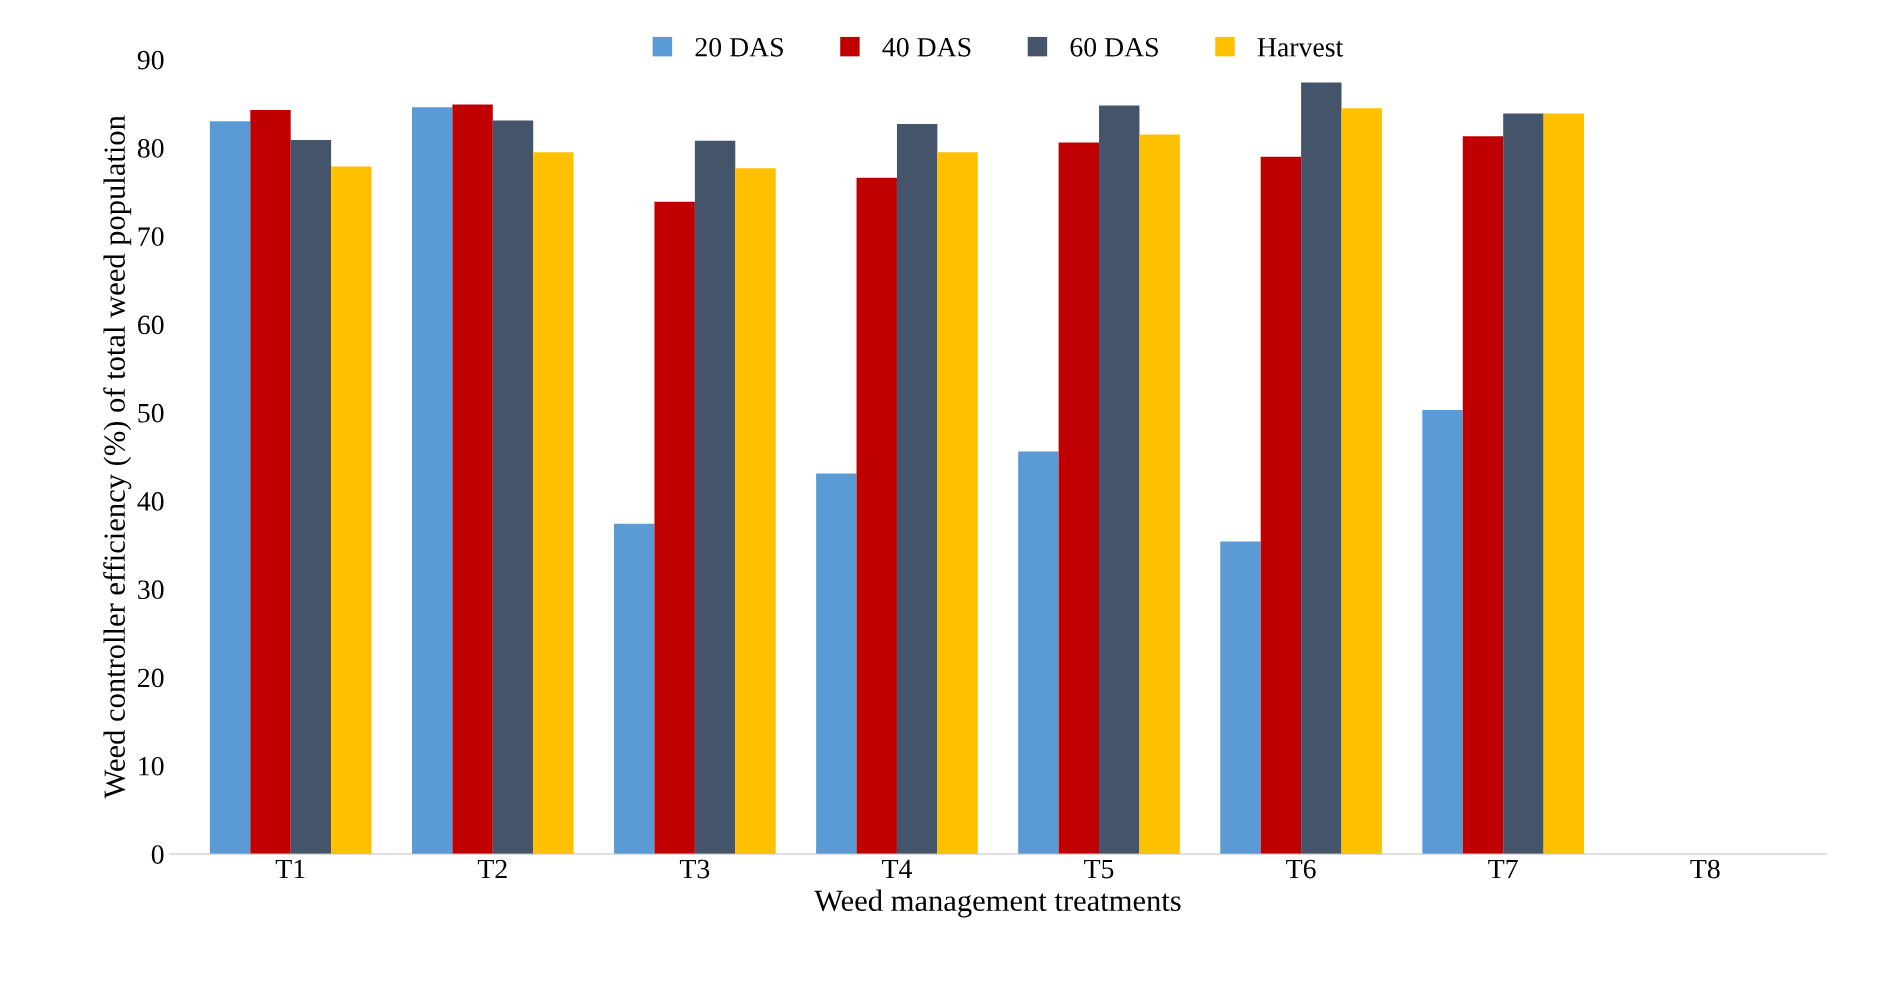 The image size is (1883, 993). Describe the element at coordinates (926, 47) in the screenshot. I see `legend-label: 40 DAS` at that location.